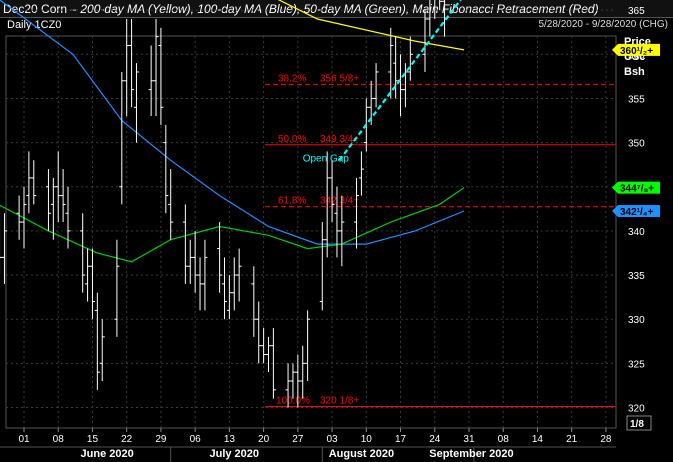 This screenshot has height=462, width=673. I want to click on month-label: July 2020, so click(234, 454).